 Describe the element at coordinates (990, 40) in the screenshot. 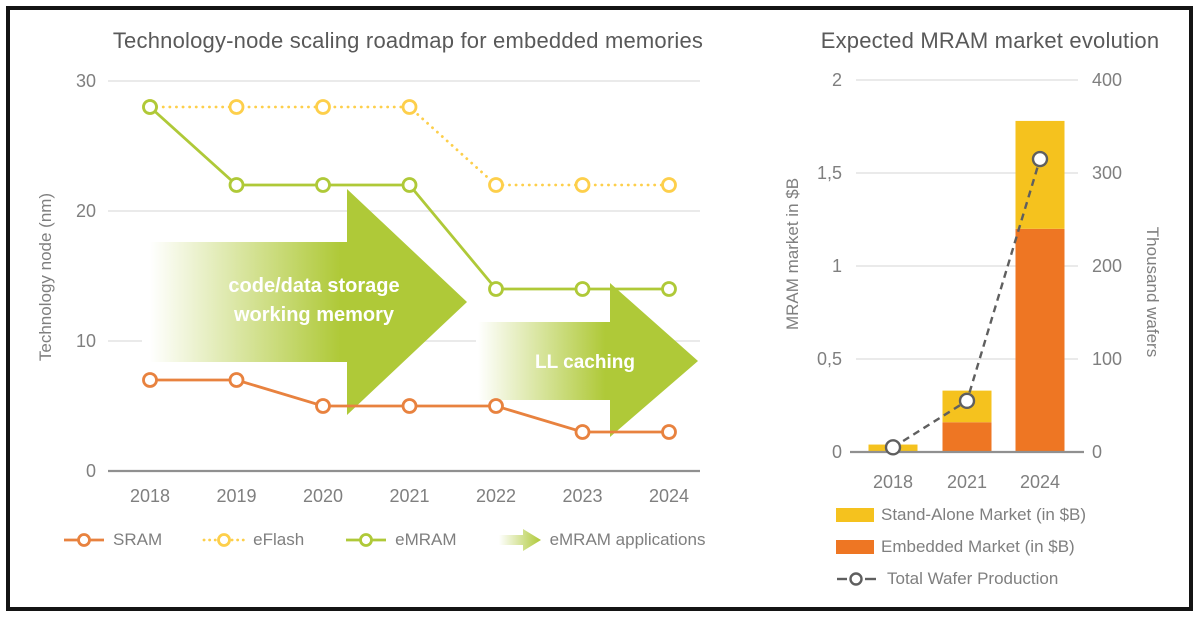

I see `right-chart-title: Expected MRAM market evolution` at that location.